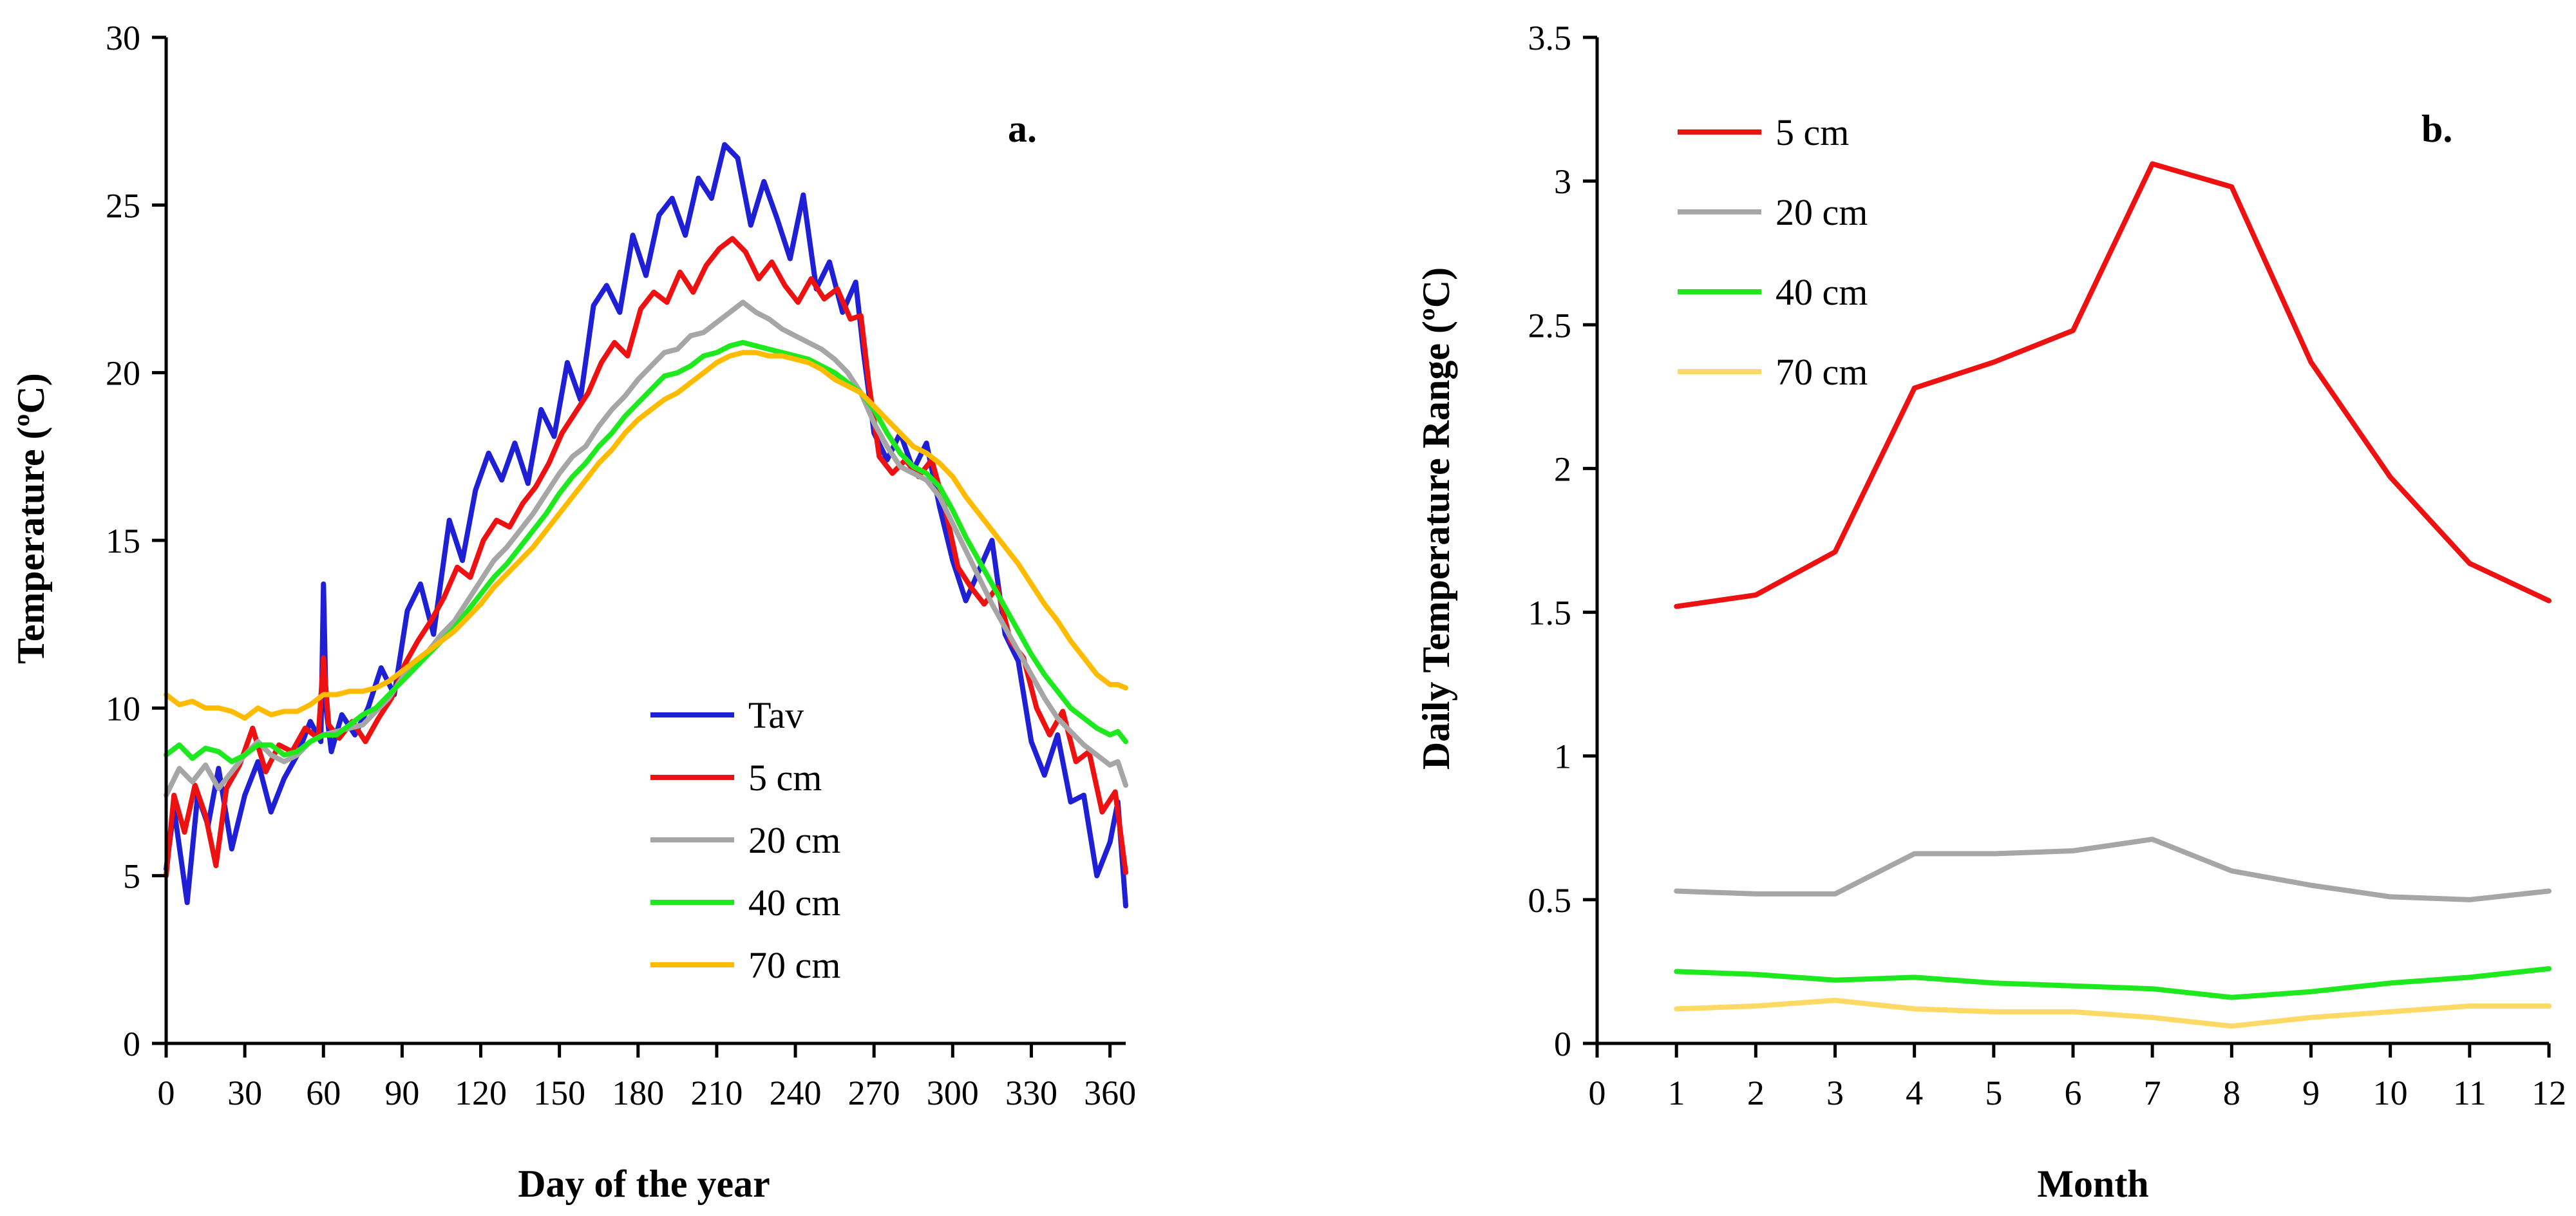  I want to click on chart-a-y-tick-label: 0, so click(131, 1044).